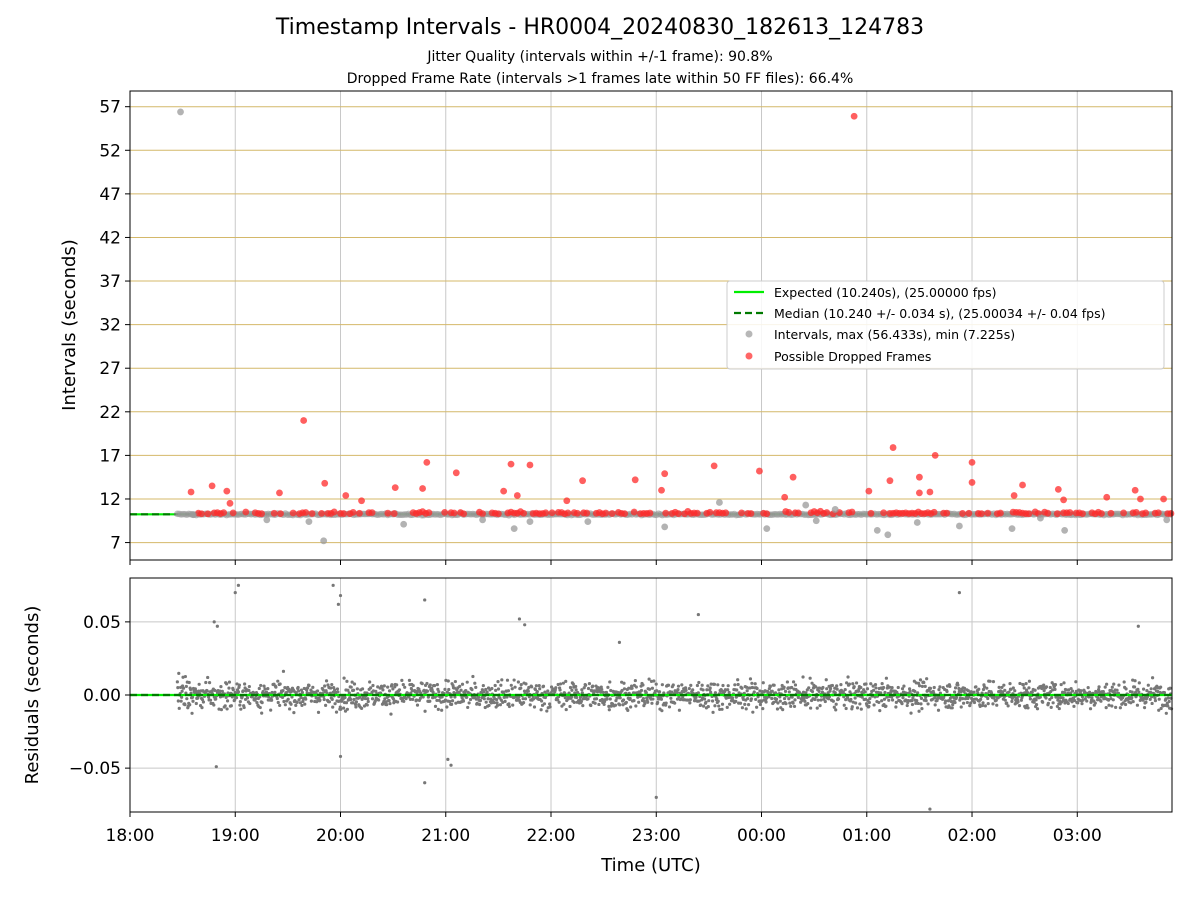  I want to click on x-tick-label: 03:00, so click(1077, 836).